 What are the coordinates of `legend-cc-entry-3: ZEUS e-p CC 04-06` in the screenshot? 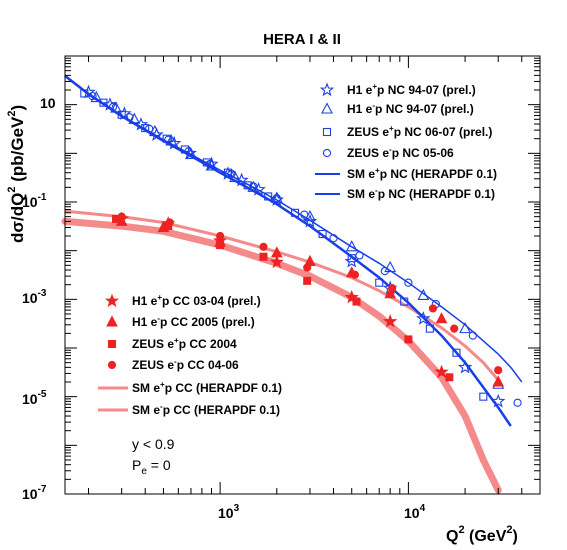 It's located at (185, 364).